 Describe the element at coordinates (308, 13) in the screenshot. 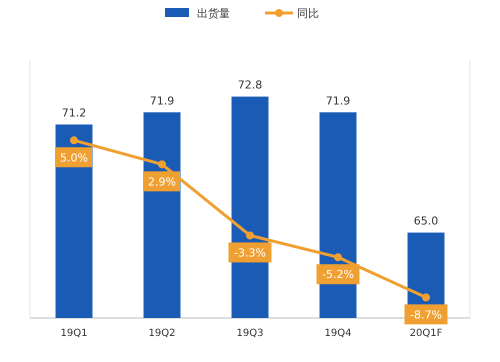

I see `legend-label: 同比` at that location.